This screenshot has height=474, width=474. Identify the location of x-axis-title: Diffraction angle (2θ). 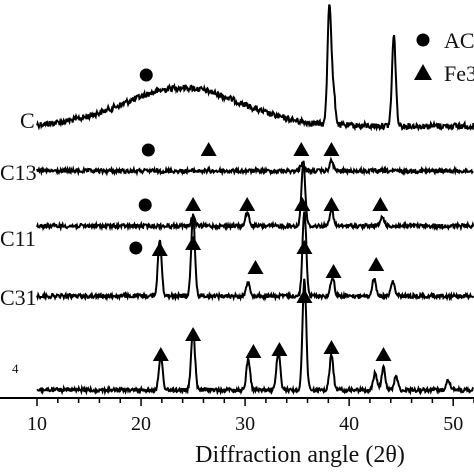
(300, 455).